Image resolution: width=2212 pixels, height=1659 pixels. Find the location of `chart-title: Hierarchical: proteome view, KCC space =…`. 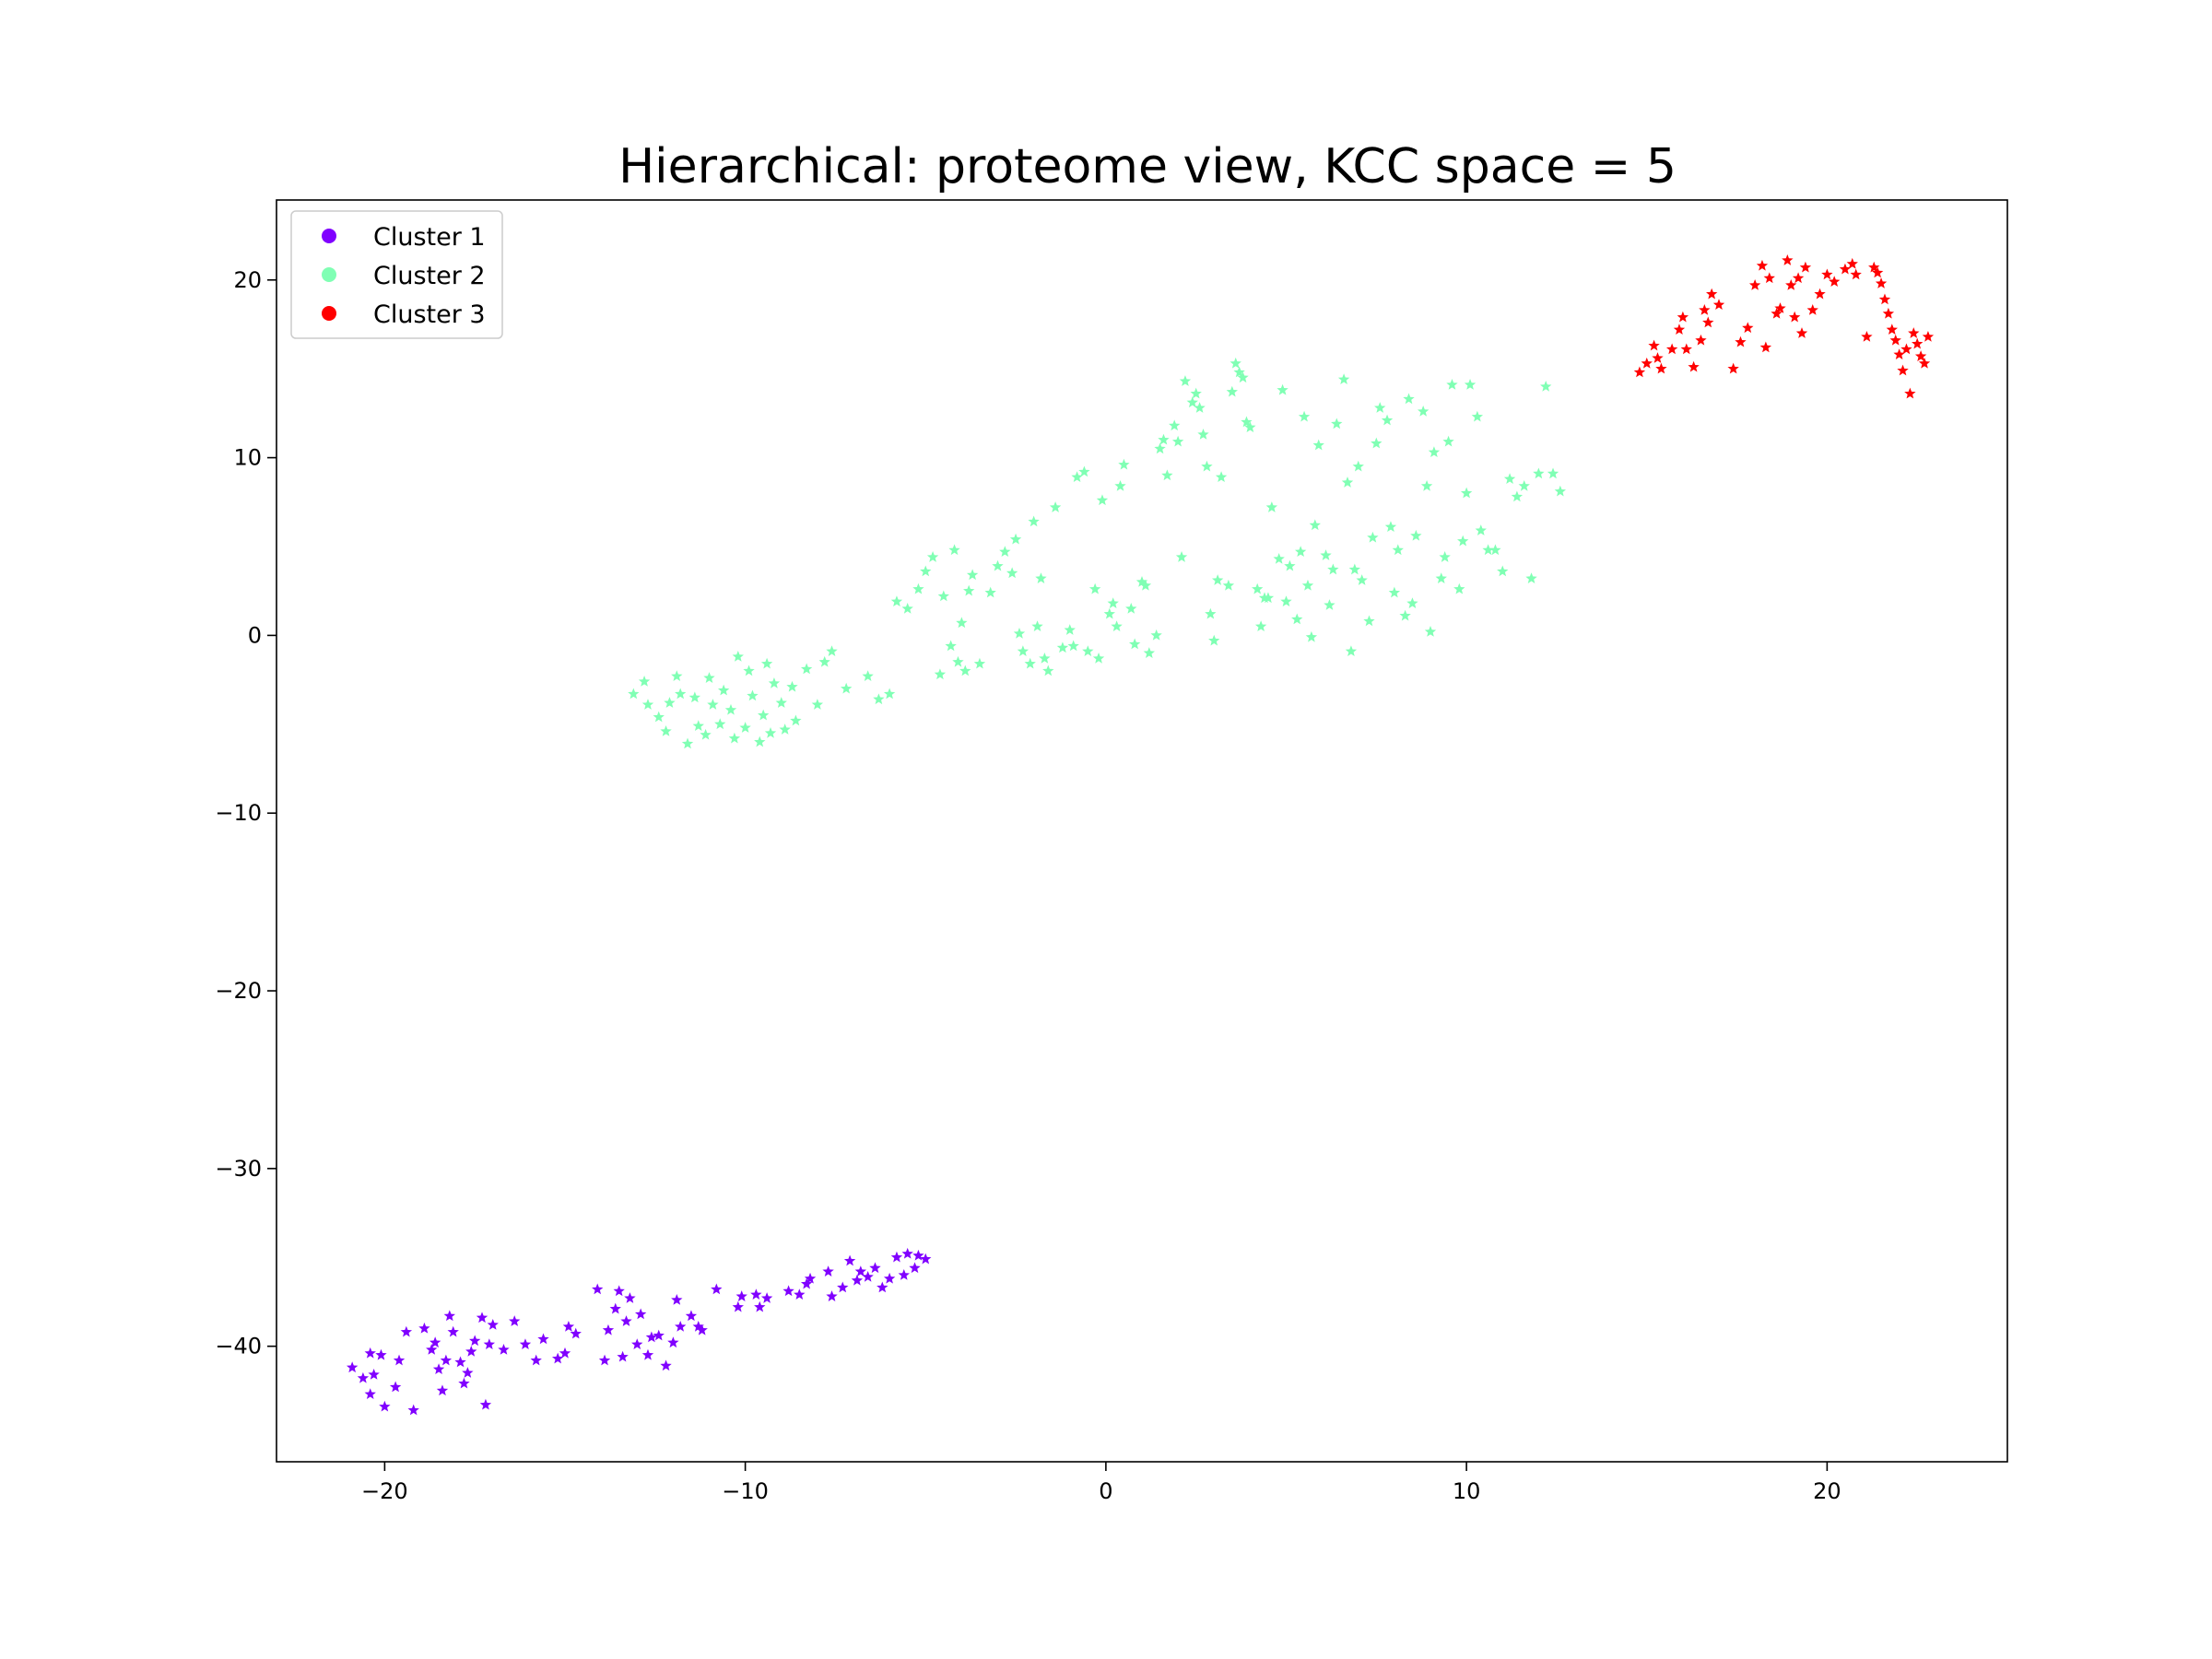

chart-title: Hierarchical: proteome view, KCC space =… is located at coordinates (1147, 166).